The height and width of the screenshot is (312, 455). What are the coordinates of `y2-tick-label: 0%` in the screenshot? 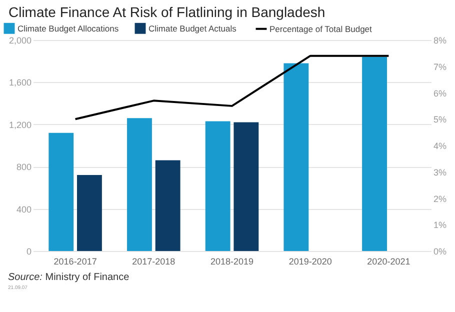 It's located at (440, 251).